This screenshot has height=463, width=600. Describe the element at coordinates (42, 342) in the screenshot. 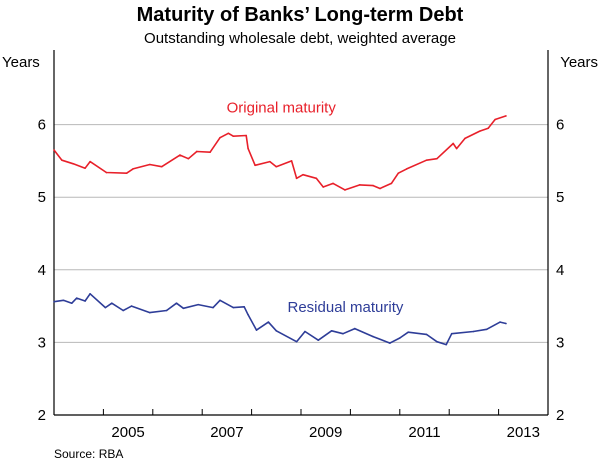

I see `y-tick-label-left: 3` at that location.